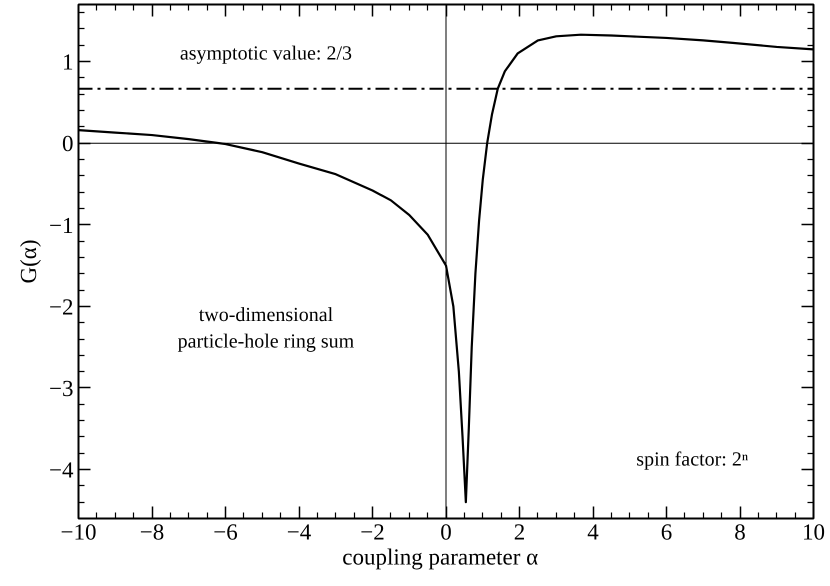 The height and width of the screenshot is (586, 830). What do you see at coordinates (692, 459) in the screenshot?
I see `annotation: spin factor: 2ⁿ` at bounding box center [692, 459].